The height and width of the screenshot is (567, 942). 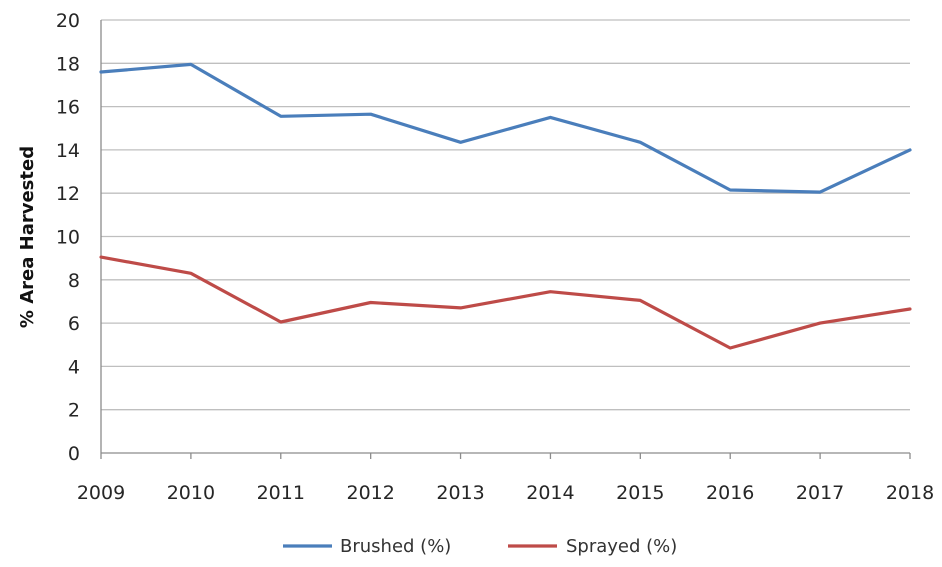 I want to click on x-tick-label: 2016, so click(x=730, y=493).